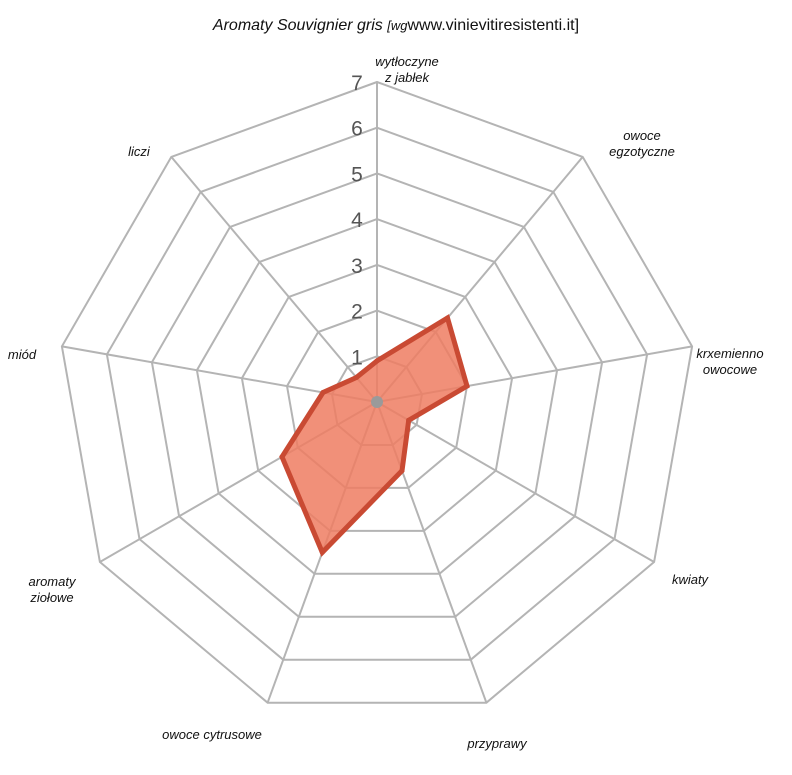 The width and height of the screenshot is (792, 775). What do you see at coordinates (357, 83) in the screenshot?
I see `tick-label-7: 7` at bounding box center [357, 83].